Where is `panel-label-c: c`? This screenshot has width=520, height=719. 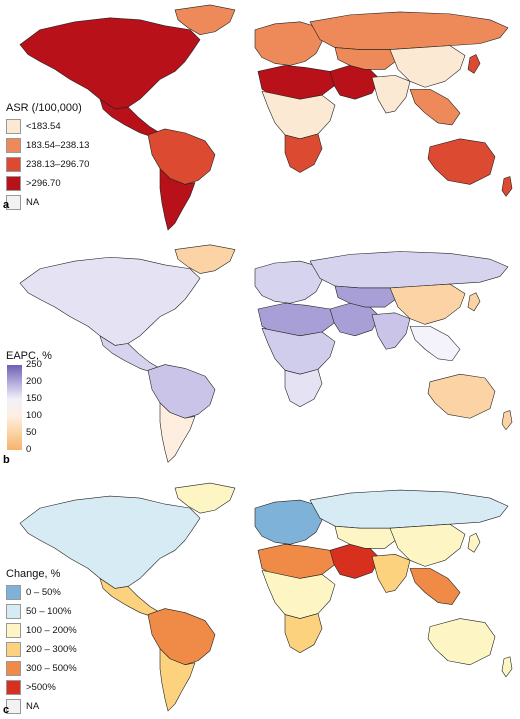
panel-label-c: c is located at coordinates (6, 710).